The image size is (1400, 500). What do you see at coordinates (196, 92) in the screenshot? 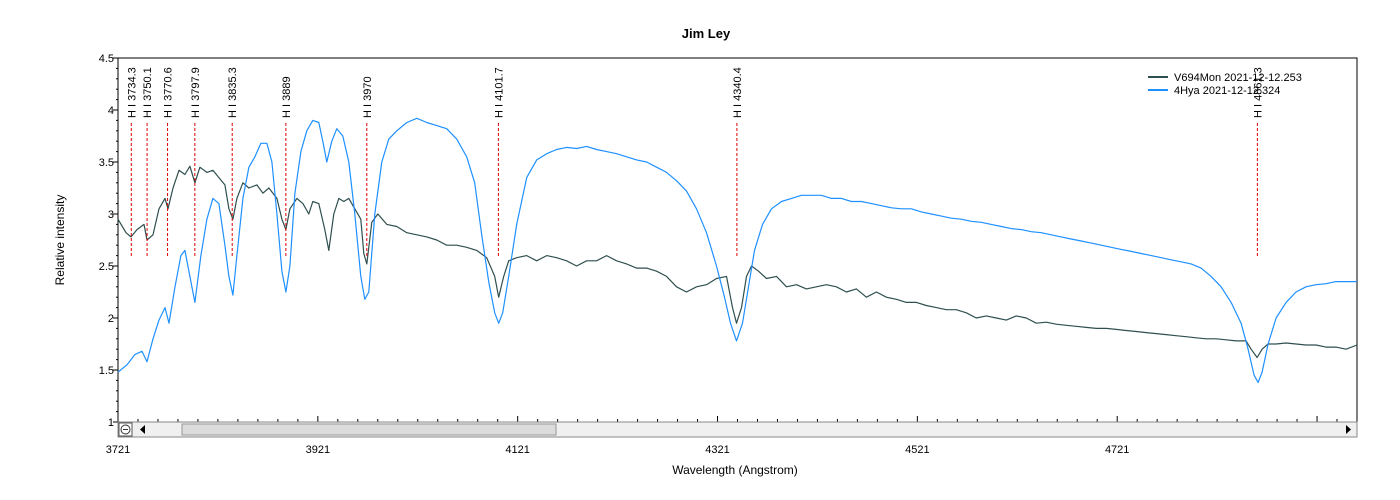
I see `line-marker-label: H I 3797.9` at bounding box center [196, 92].